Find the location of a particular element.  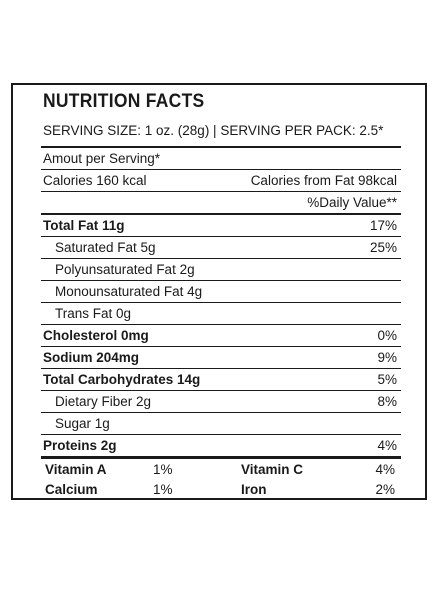

nutrient-row-saturated-fat: Saturated Fat 5g 25% is located at coordinates (221, 248).